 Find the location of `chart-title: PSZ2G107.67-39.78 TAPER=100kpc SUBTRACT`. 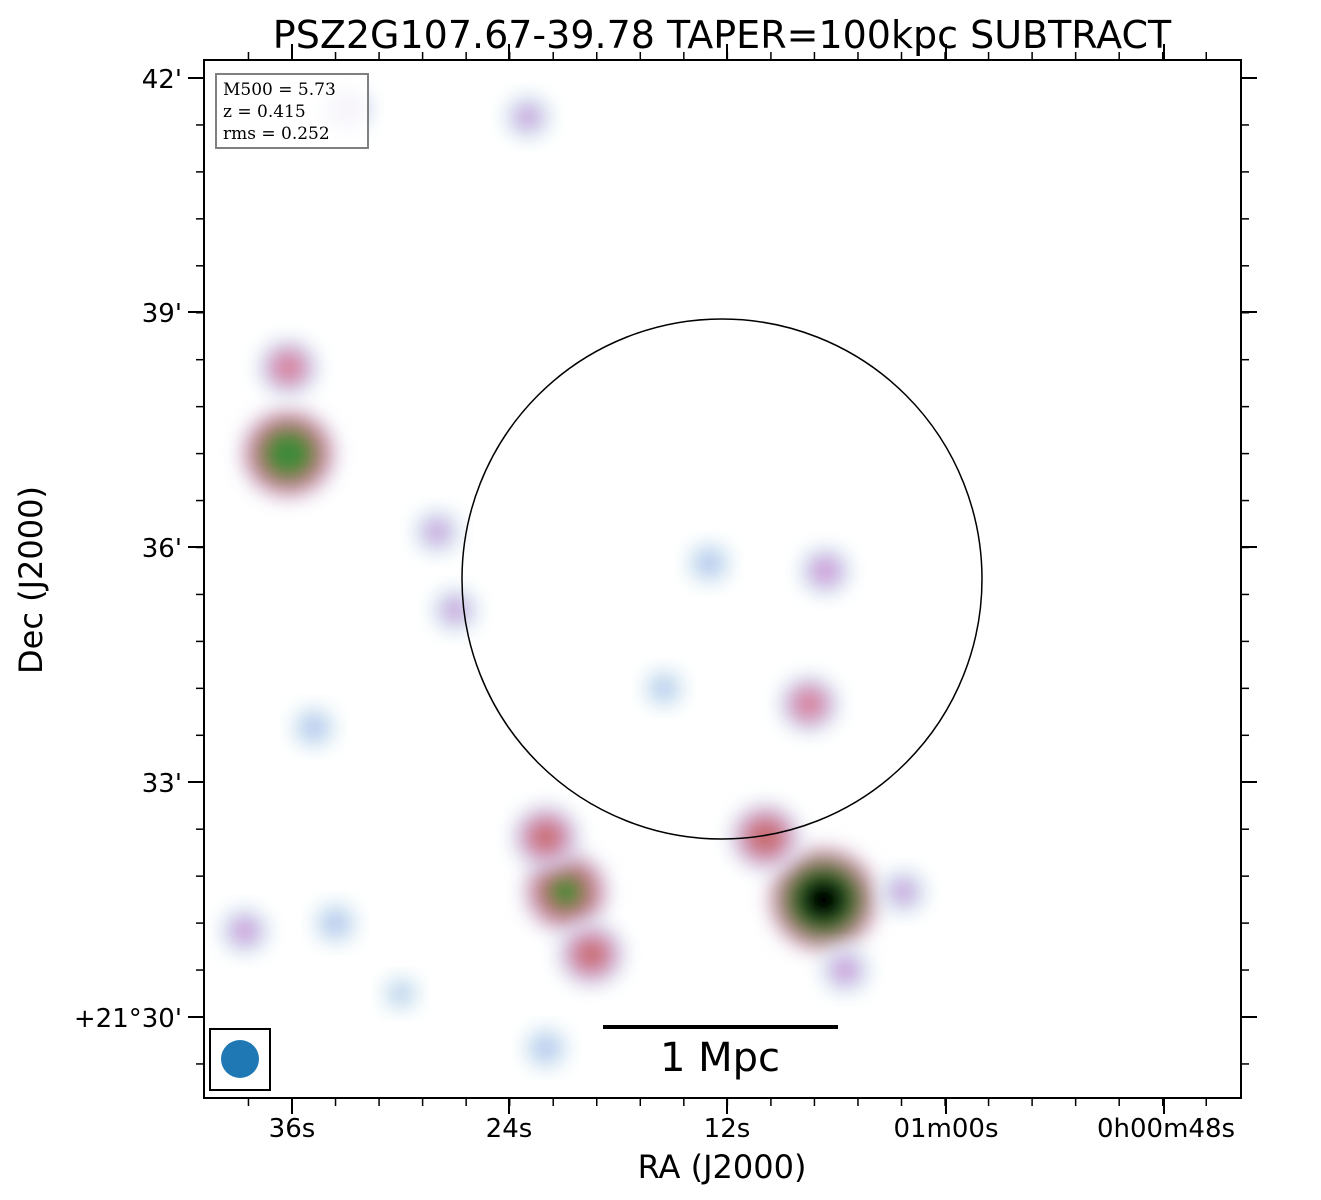

chart-title: PSZ2G107.67-39.78 TAPER=100kpc SUBTRACT is located at coordinates (722, 35).